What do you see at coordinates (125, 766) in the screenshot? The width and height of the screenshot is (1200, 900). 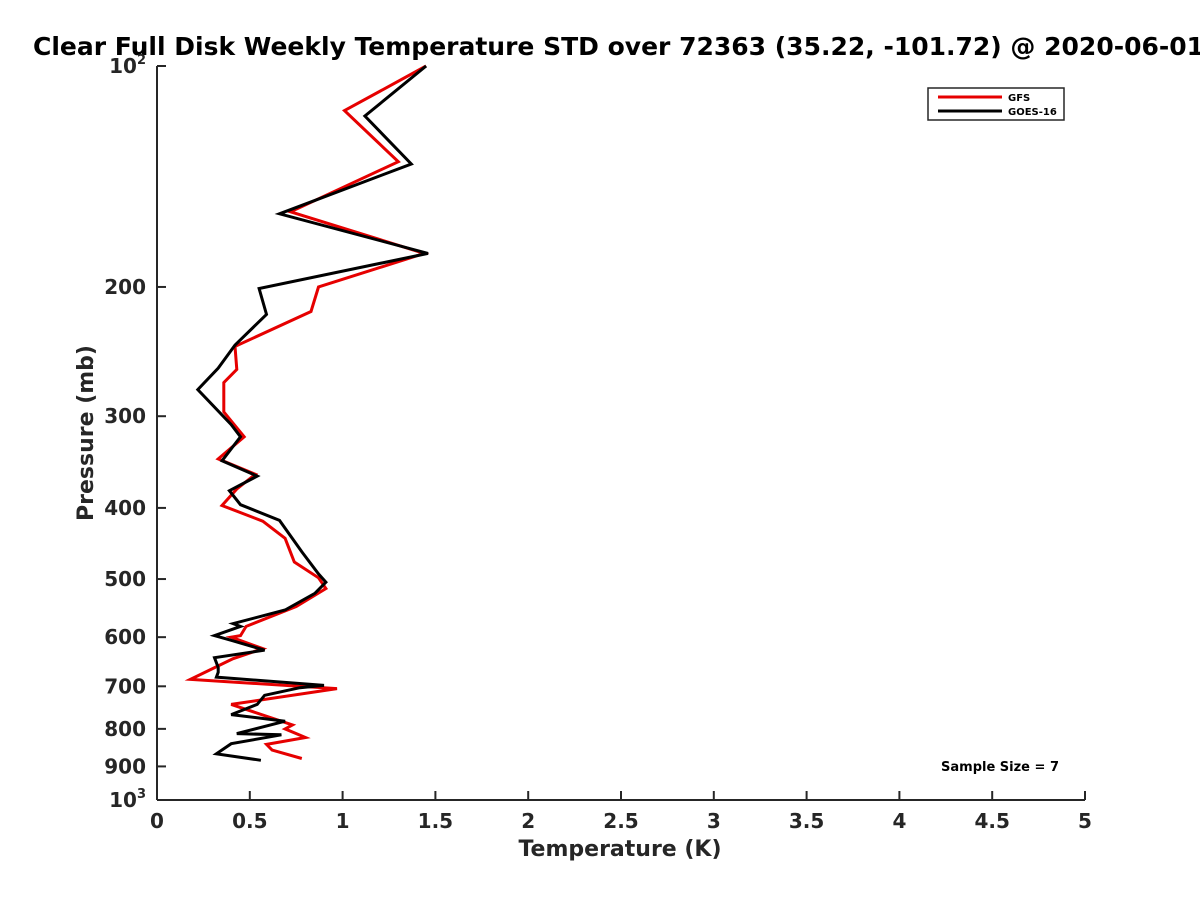 I see `y-tick-label: 900` at bounding box center [125, 766].